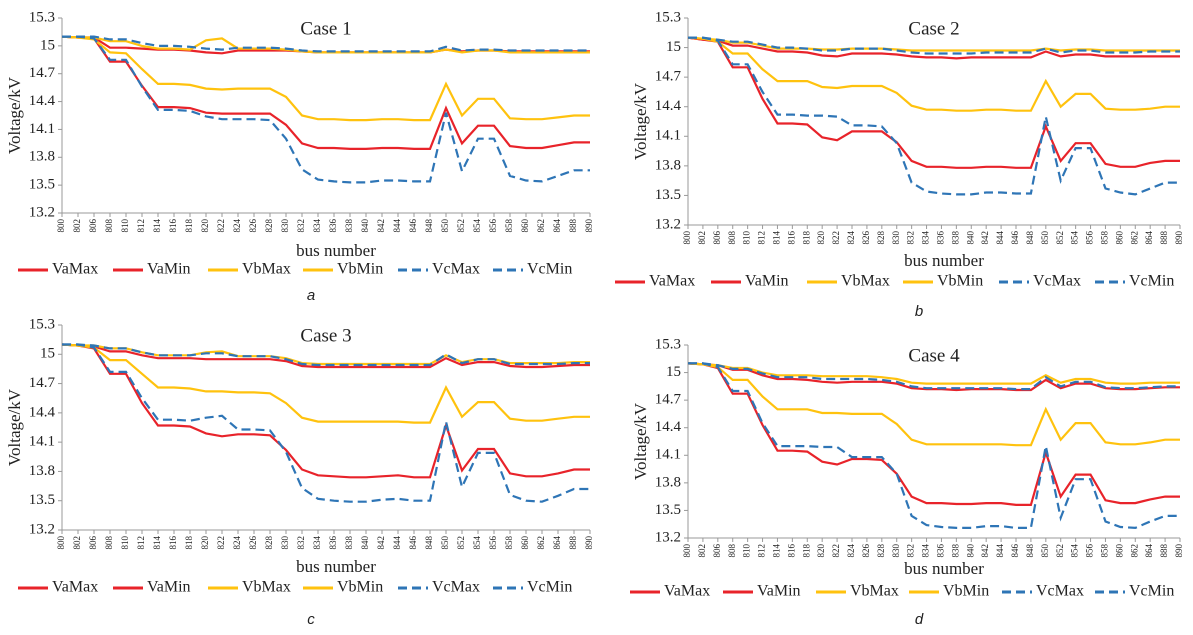  What do you see at coordinates (1045, 551) in the screenshot?
I see `x-tick-label: 850` at bounding box center [1045, 551].